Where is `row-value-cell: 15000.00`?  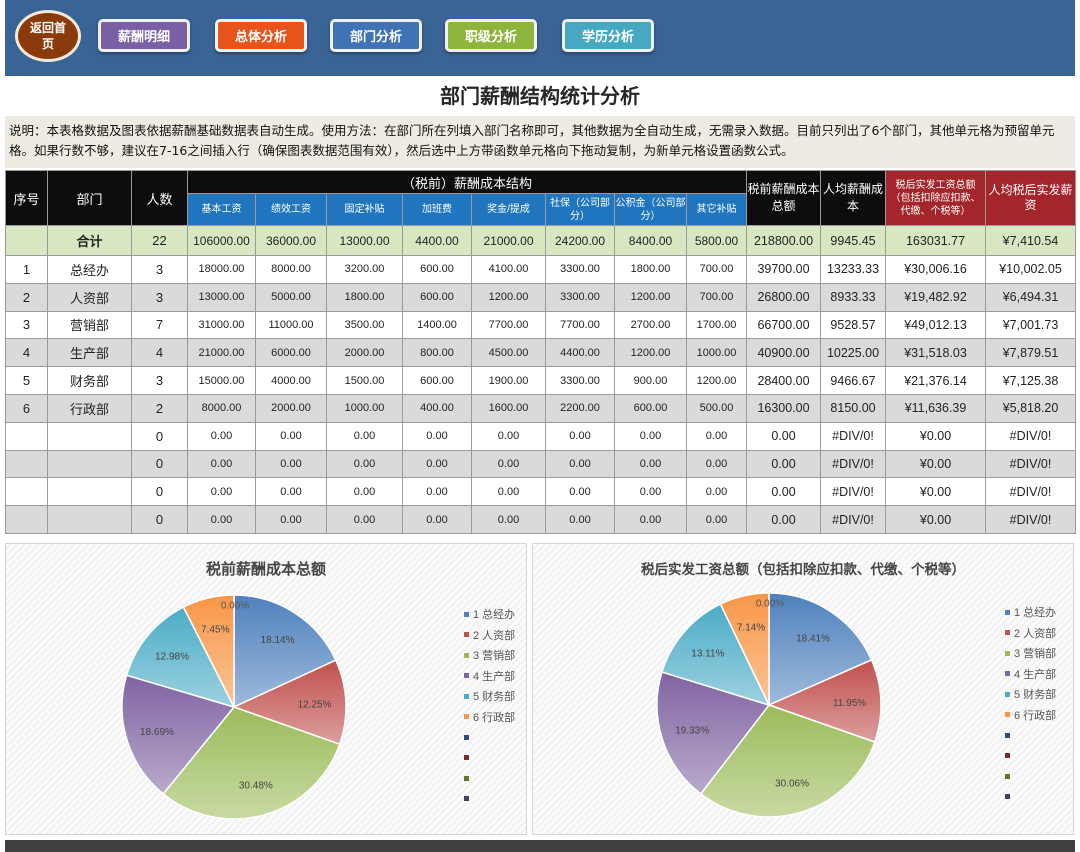 row-value-cell: 15000.00 is located at coordinates (221, 380).